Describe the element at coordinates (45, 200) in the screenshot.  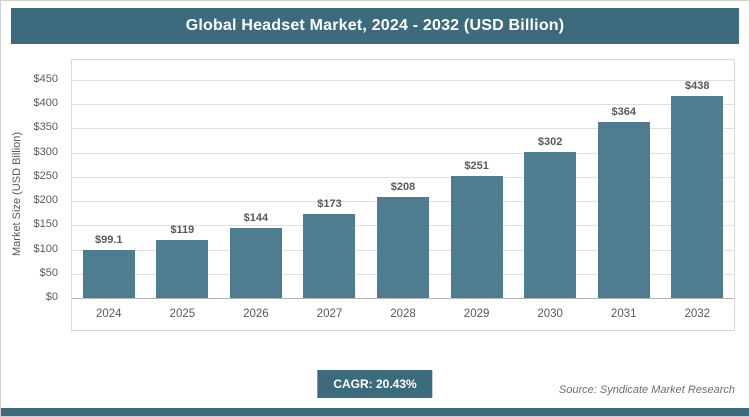
I see `y-tick-label: $200` at that location.